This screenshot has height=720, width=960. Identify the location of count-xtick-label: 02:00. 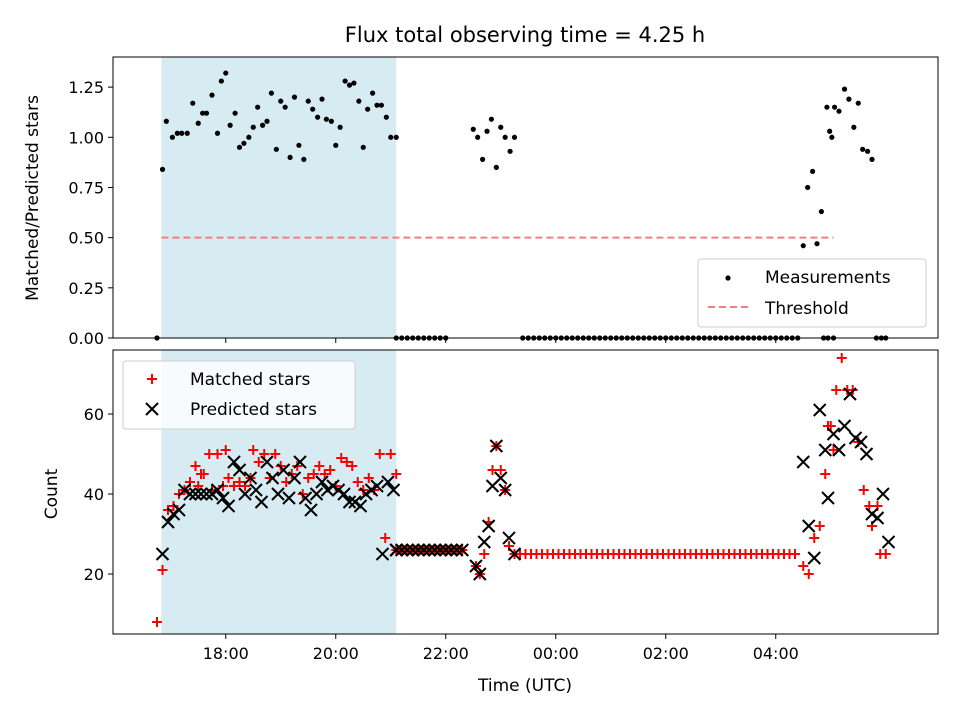
(666, 653).